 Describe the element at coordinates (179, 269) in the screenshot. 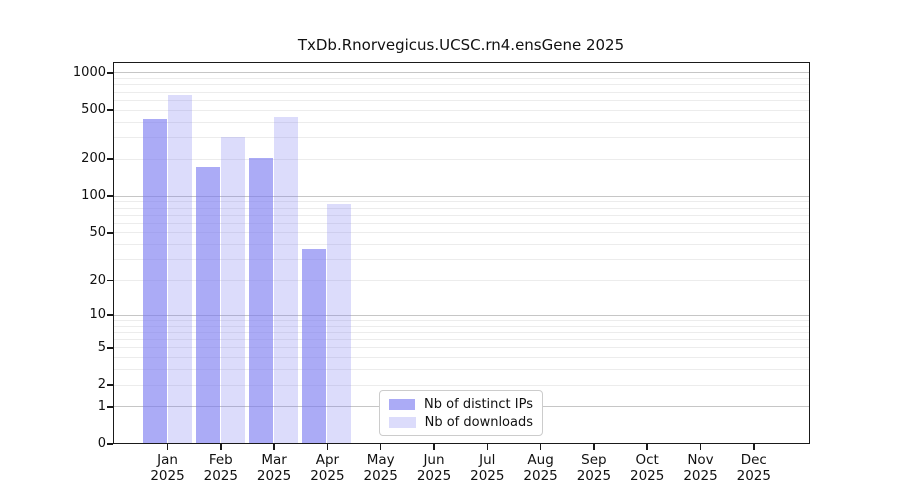

I see `bar-nb-of-downloads-jan-2025` at that location.